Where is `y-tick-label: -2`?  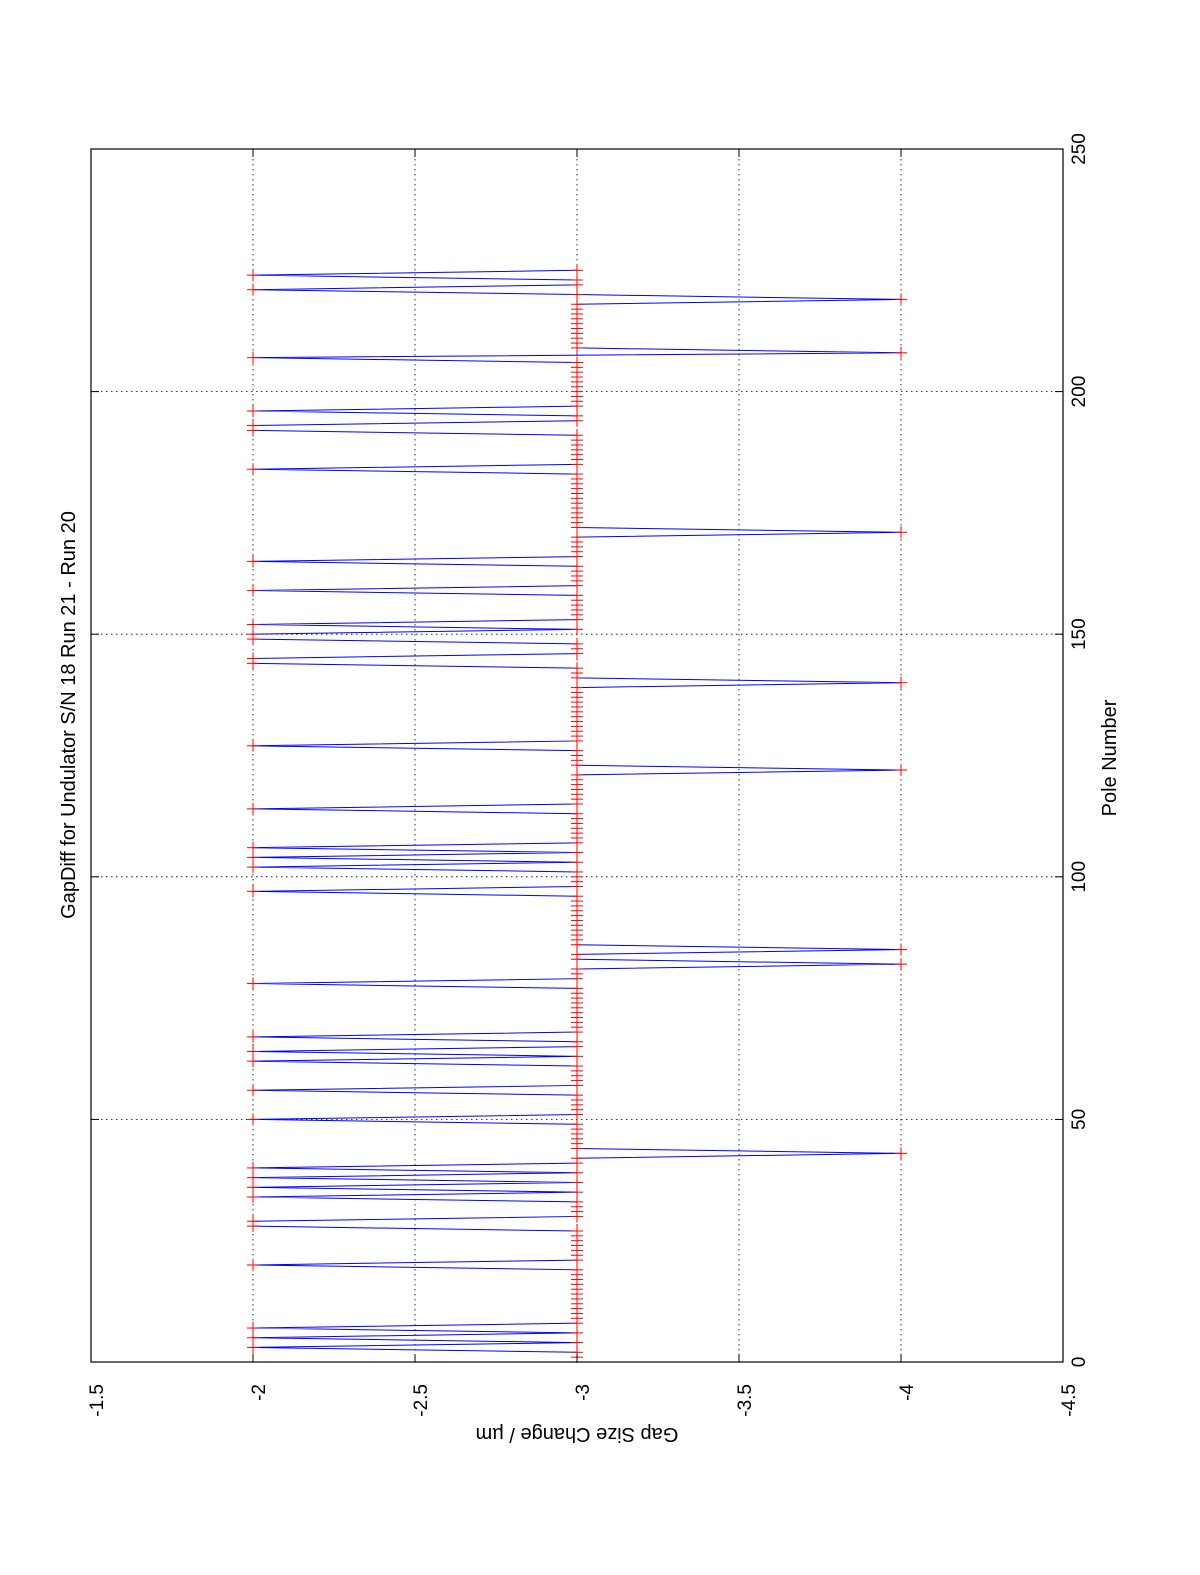 y-tick-label: -2 is located at coordinates (259, 1392).